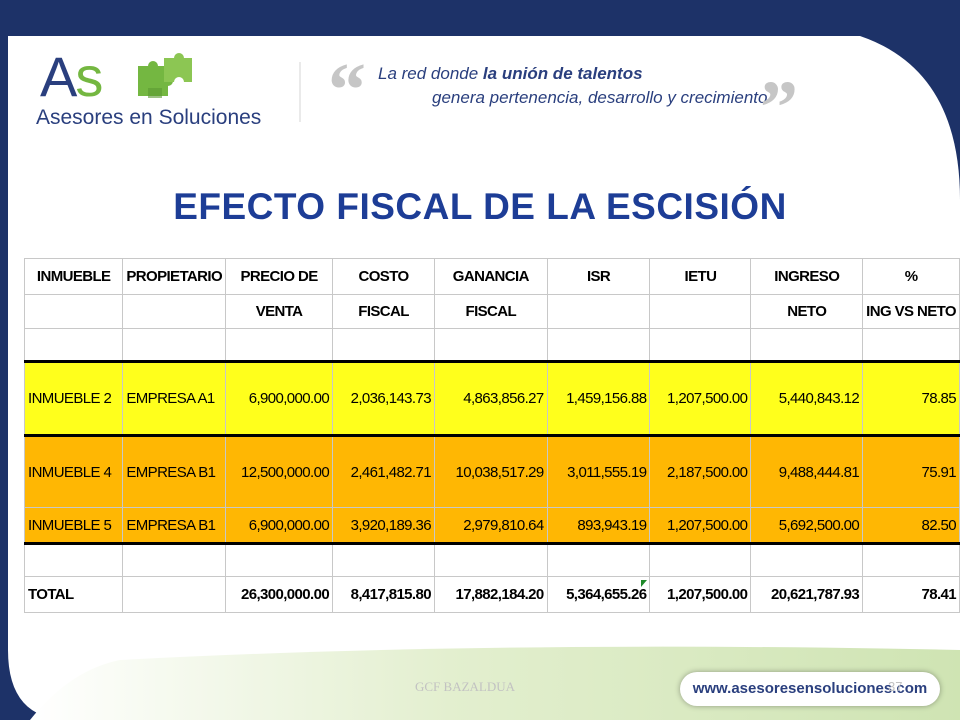  I want to click on fiscal-gain-cell: 10,038,517.29, so click(490, 471).